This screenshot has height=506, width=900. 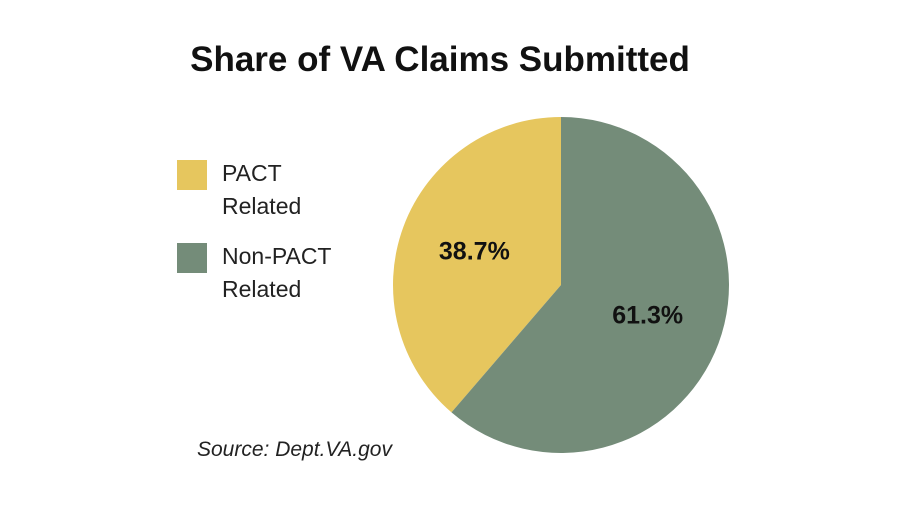 What do you see at coordinates (647, 316) in the screenshot?
I see `data-label: 61.3%` at bounding box center [647, 316].